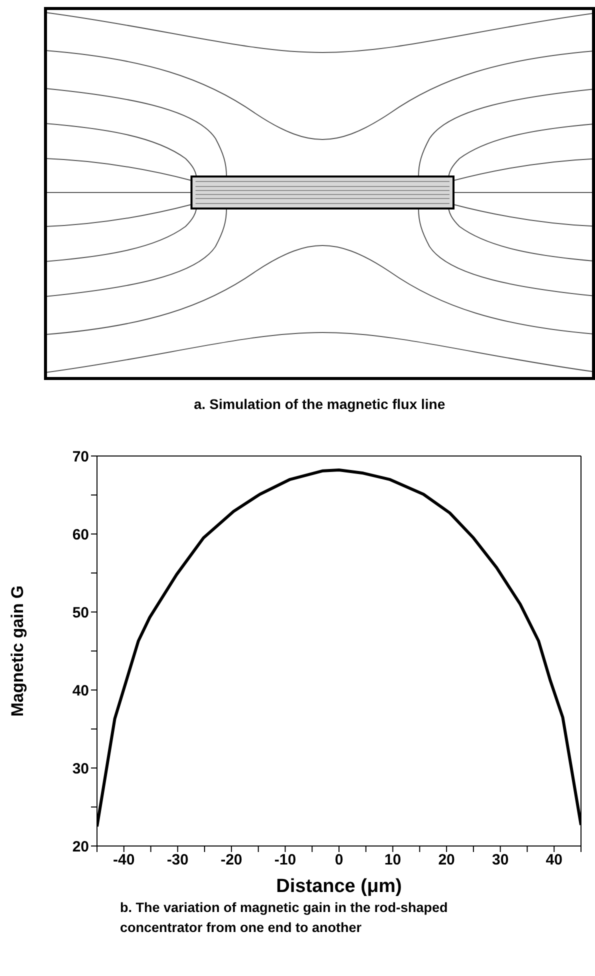 This screenshot has width=595, height=976. What do you see at coordinates (80, 457) in the screenshot?
I see `y-tick-label: 70` at bounding box center [80, 457].